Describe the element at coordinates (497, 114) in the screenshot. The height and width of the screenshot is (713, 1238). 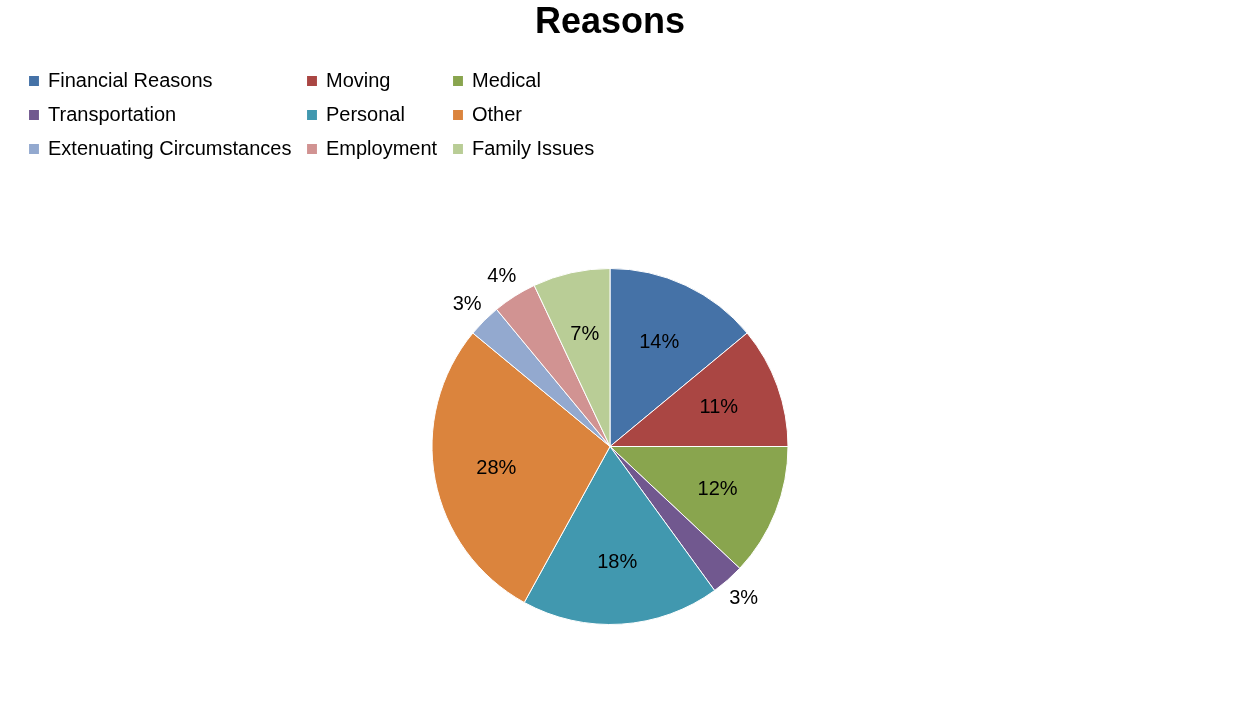
I see `legend-label: Other` at that location.